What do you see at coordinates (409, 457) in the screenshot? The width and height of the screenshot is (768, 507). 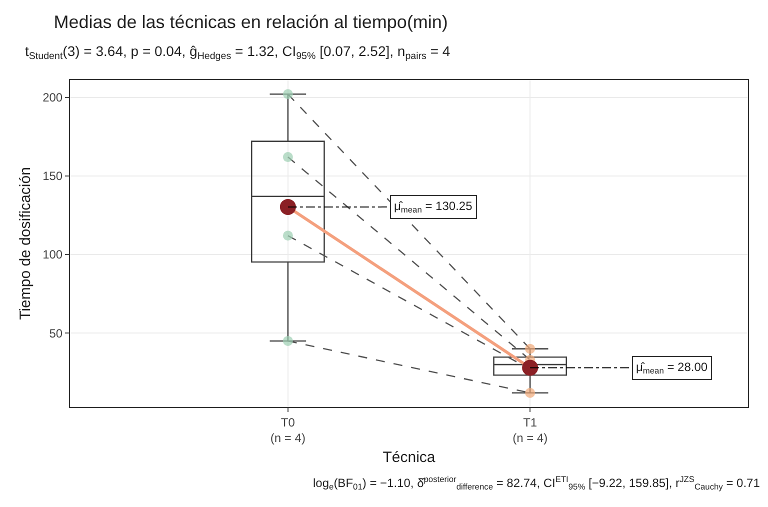 I see `x-axis-title: Técnica` at bounding box center [409, 457].